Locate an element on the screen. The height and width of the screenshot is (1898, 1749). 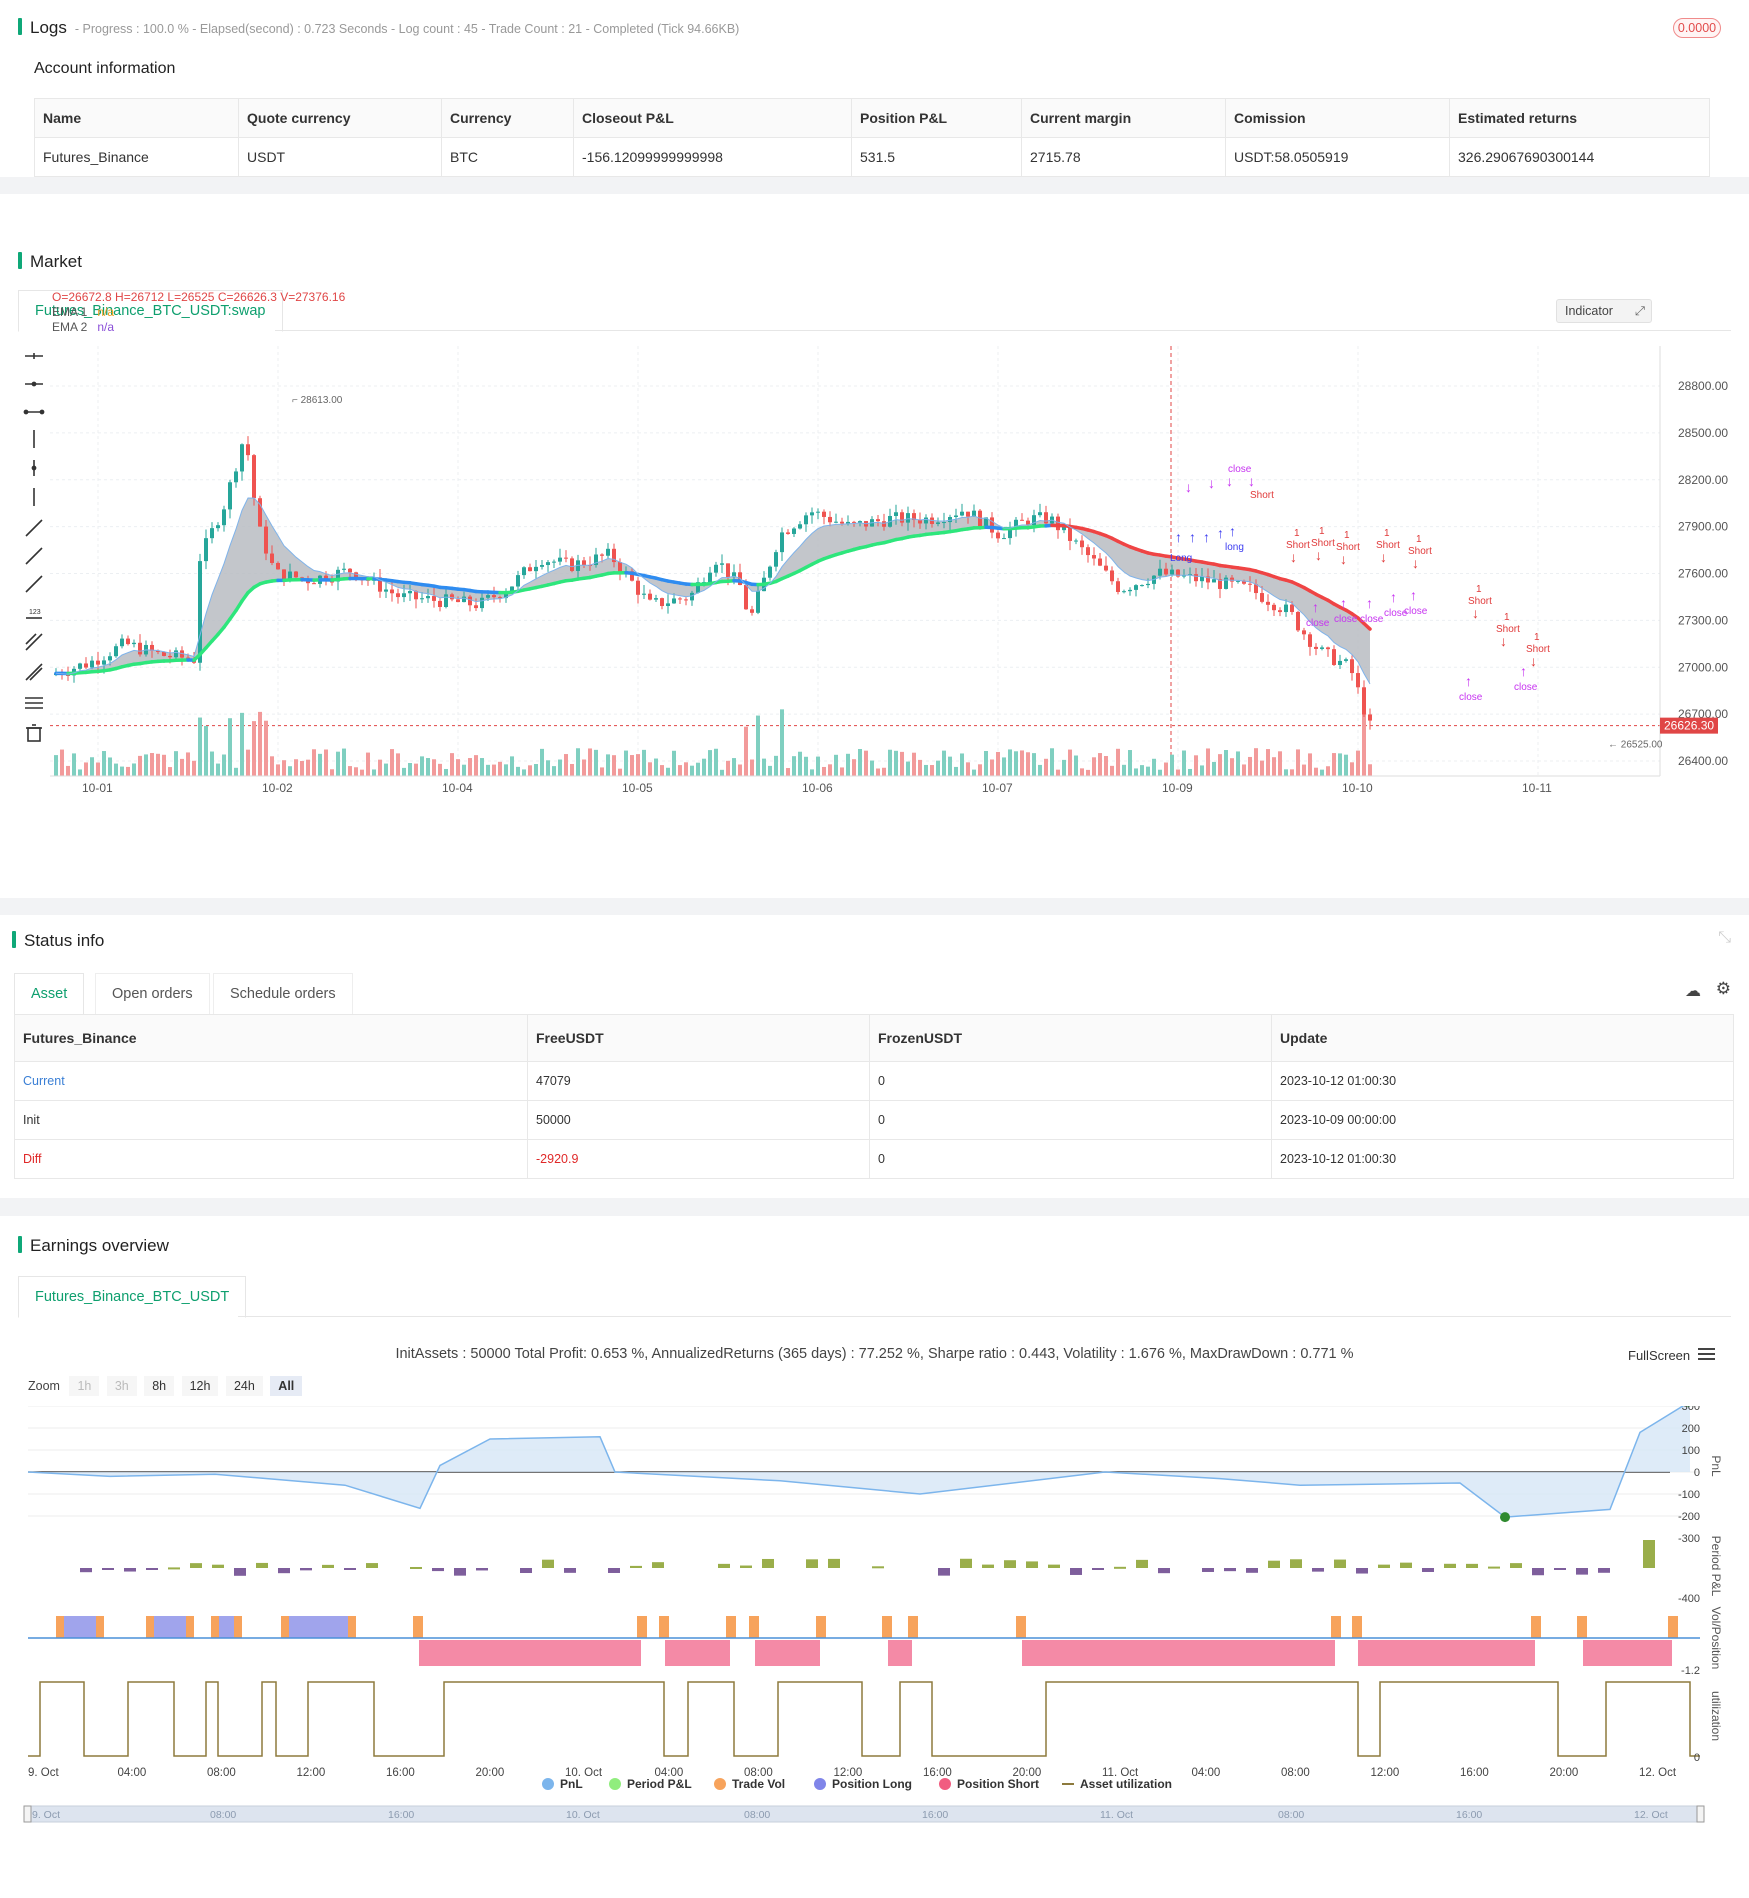
tab-schedule-orders: Schedule orders is located at coordinates (283, 993).